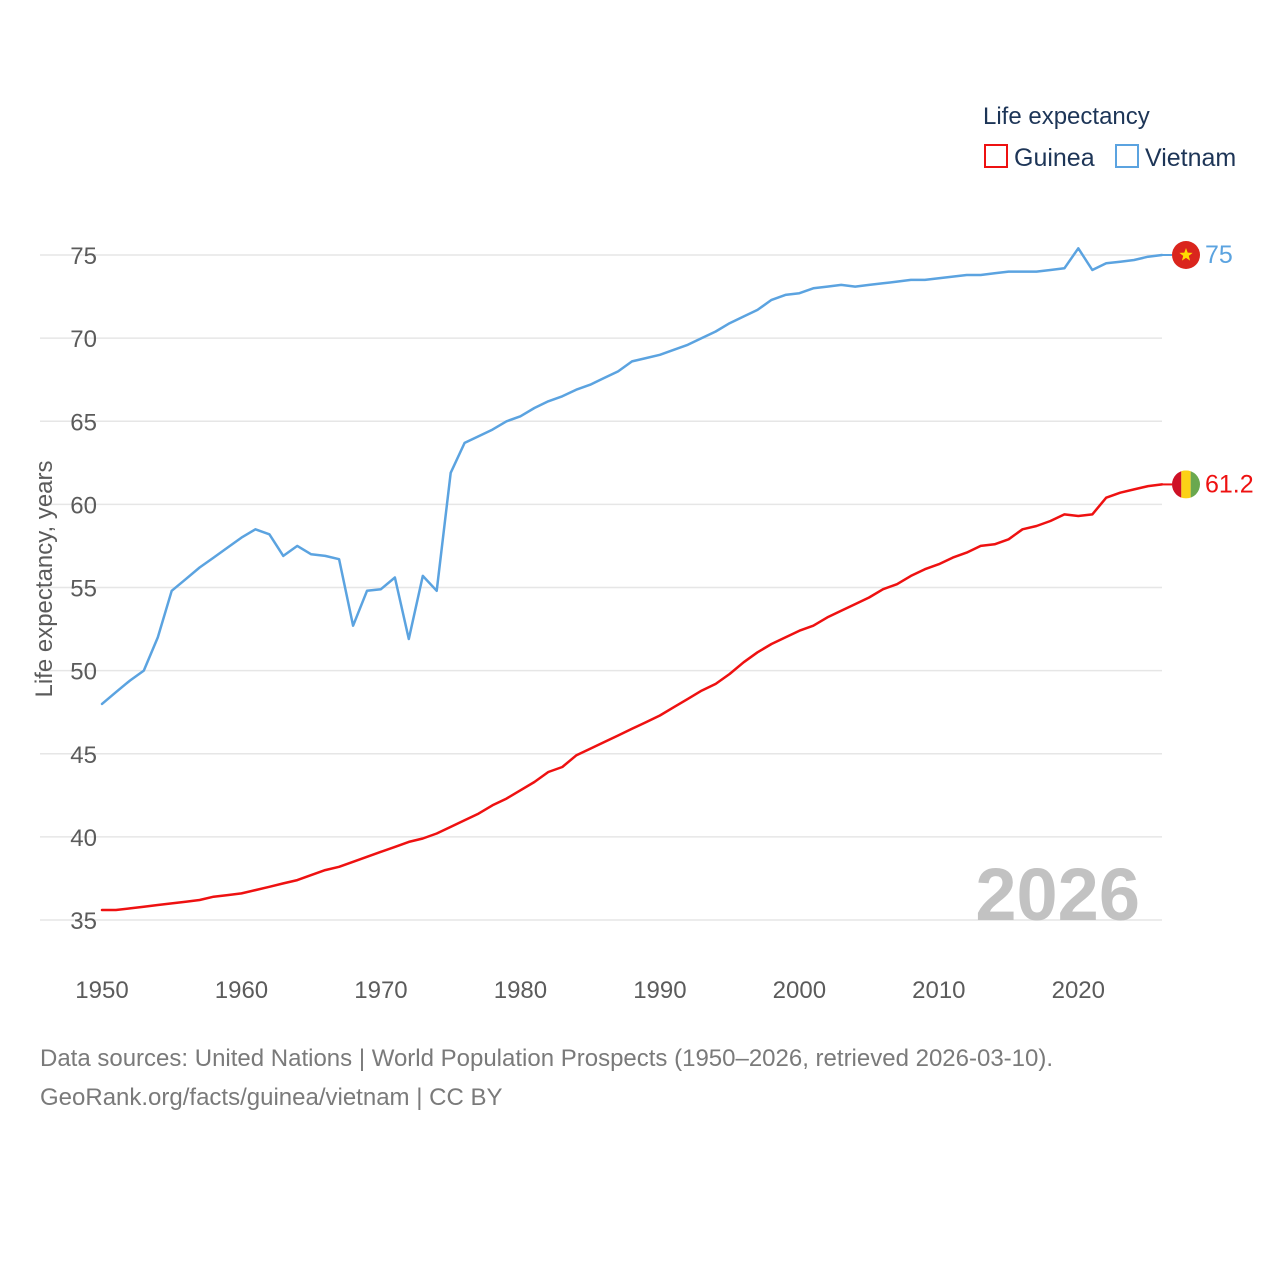  Describe the element at coordinates (1127, 156) in the screenshot. I see `legend-swatch-vietnam` at that location.